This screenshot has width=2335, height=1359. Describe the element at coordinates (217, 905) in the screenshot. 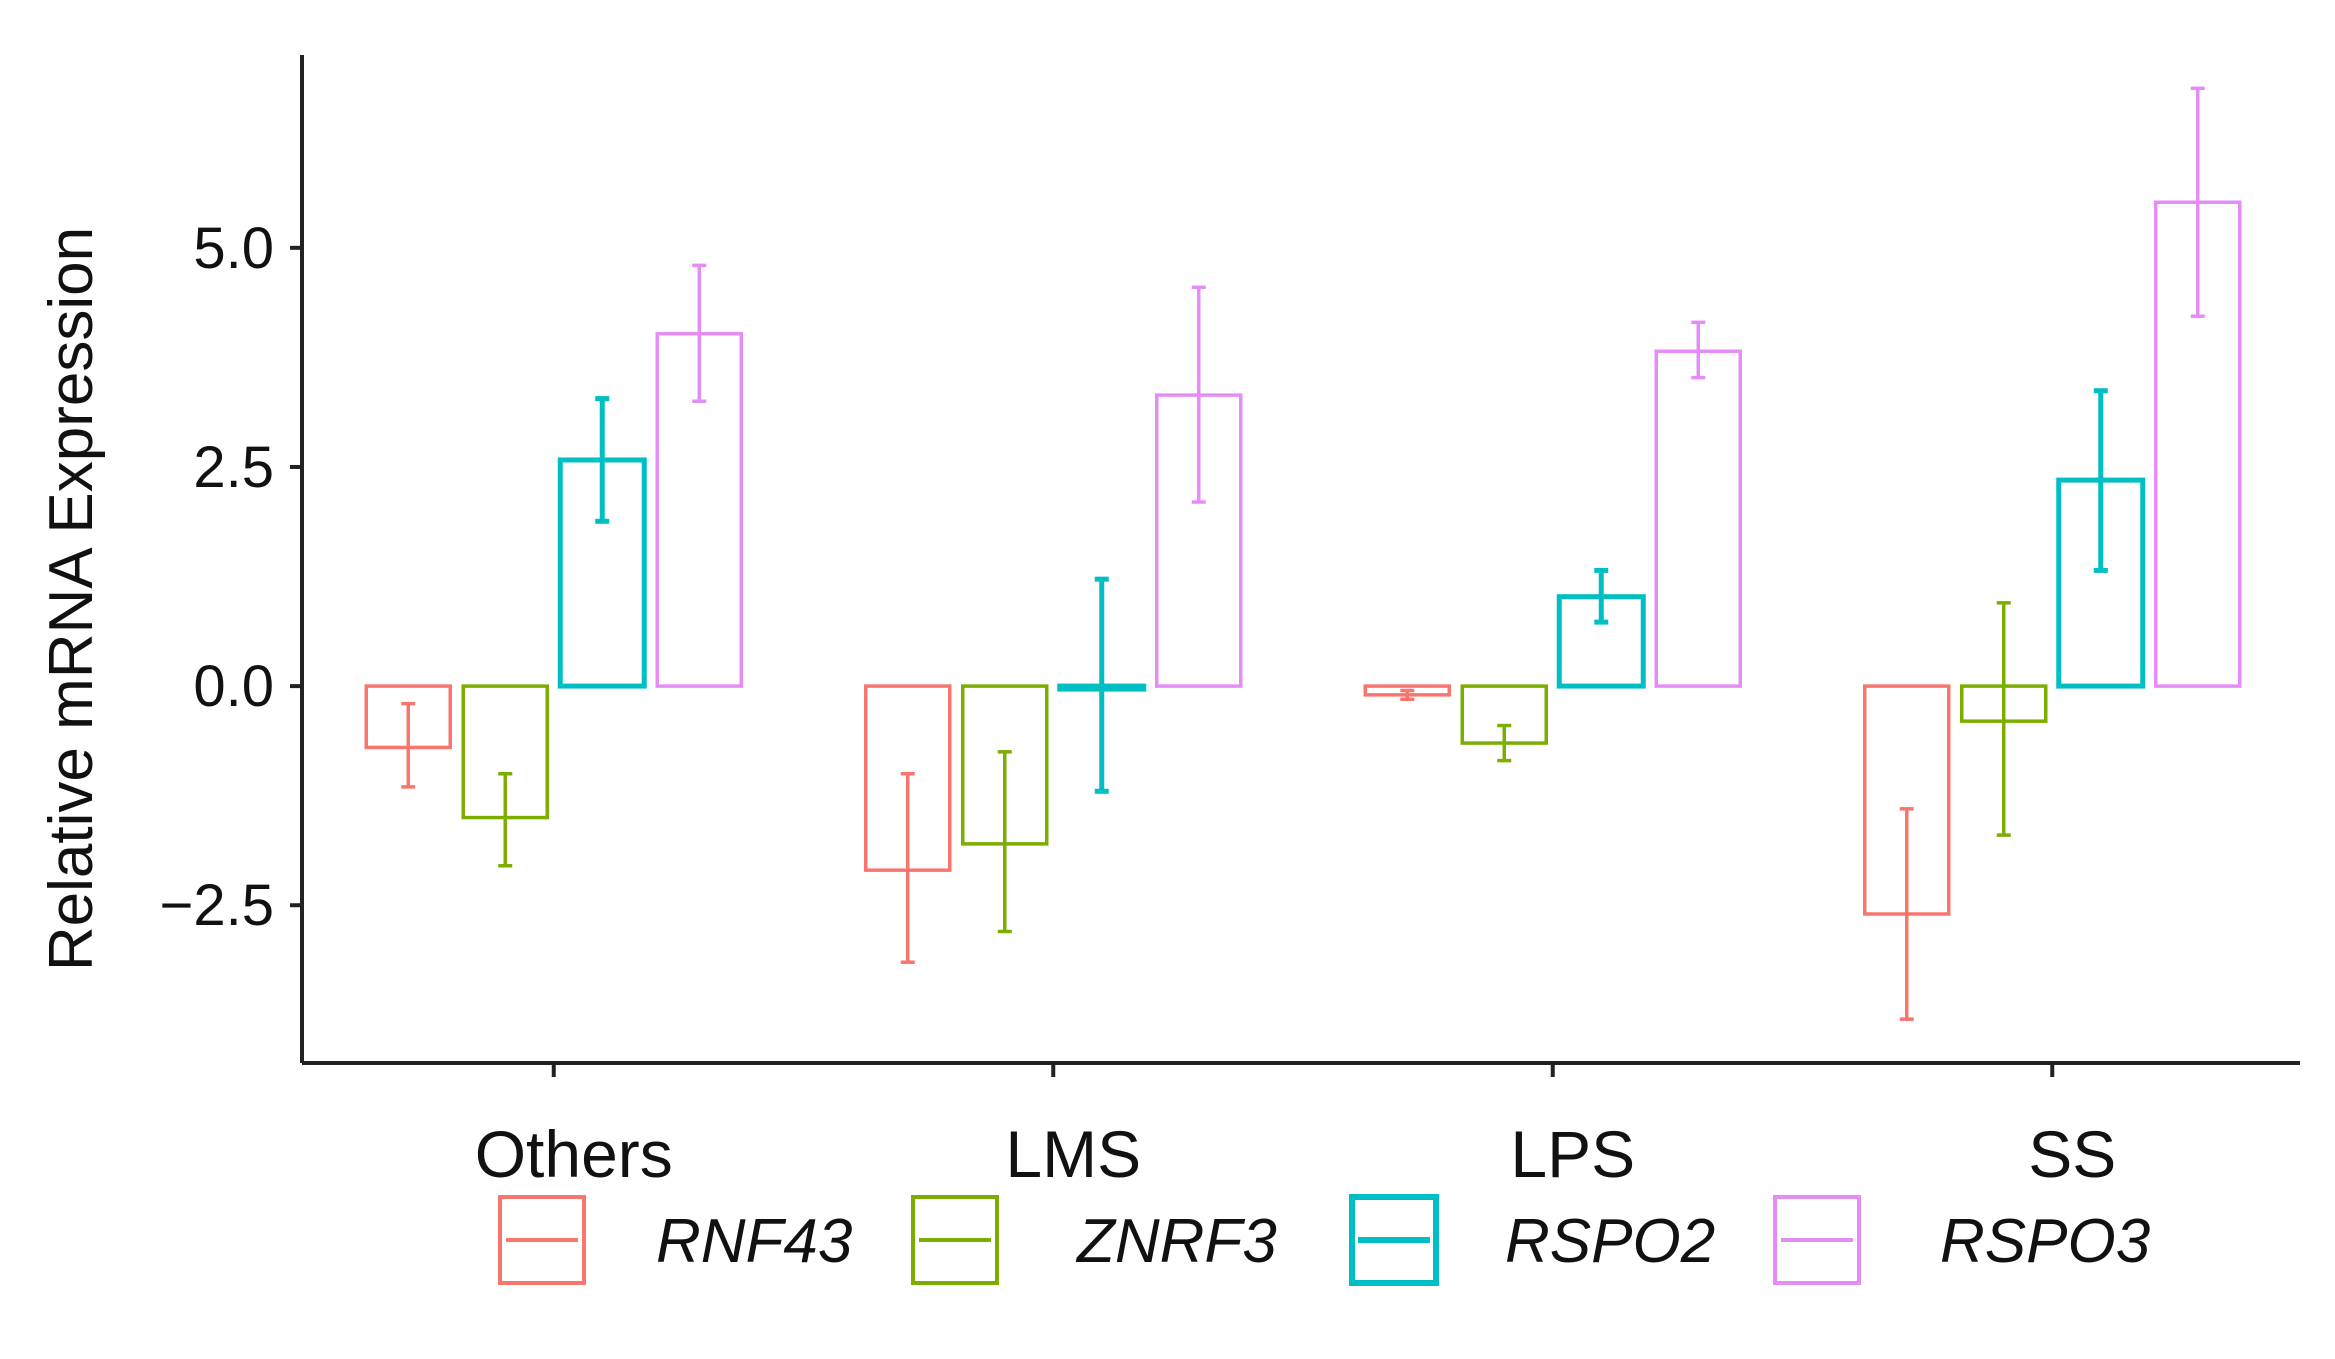

I see `y-tick-label: −2.5` at that location.